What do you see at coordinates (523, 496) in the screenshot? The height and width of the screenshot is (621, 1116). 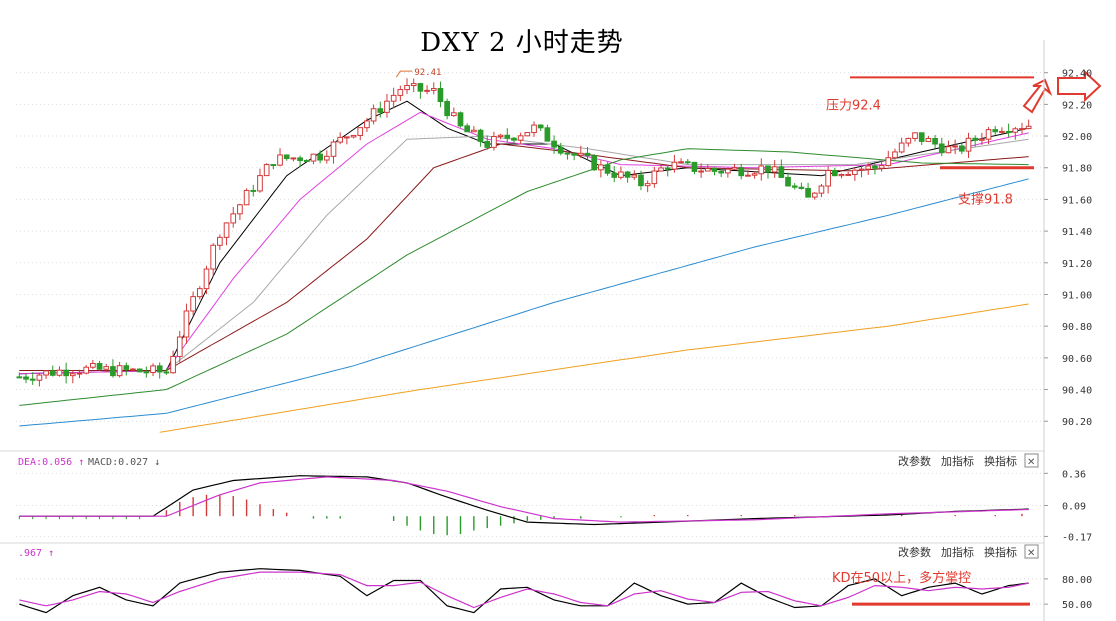 I see `macd-panel: DEA:0.056 ↑ MACD:0.027 ↓` at bounding box center [523, 496].